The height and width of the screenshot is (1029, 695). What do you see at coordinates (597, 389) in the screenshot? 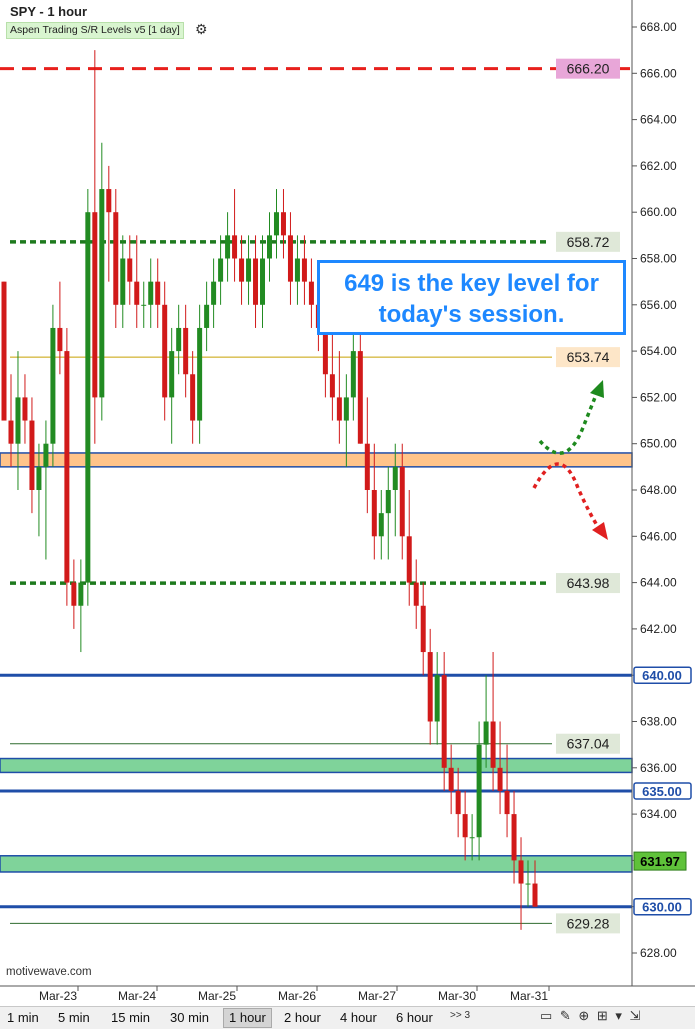
I see `bullish-arrowhead` at bounding box center [597, 389].